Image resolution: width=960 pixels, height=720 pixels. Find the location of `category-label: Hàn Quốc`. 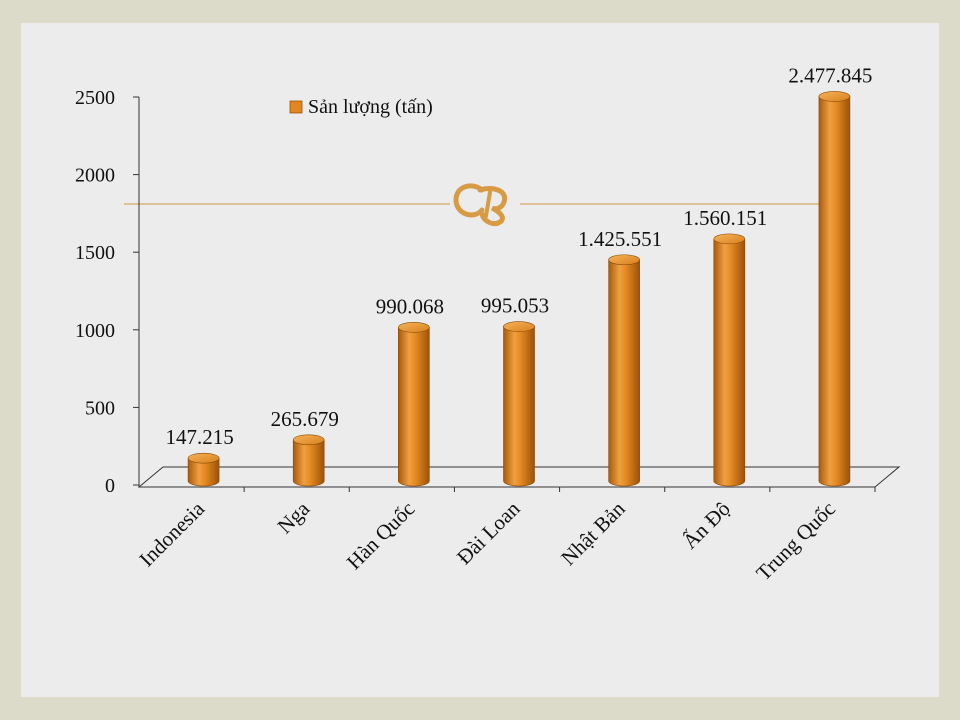

category-label: Hàn Quốc is located at coordinates (381, 536).